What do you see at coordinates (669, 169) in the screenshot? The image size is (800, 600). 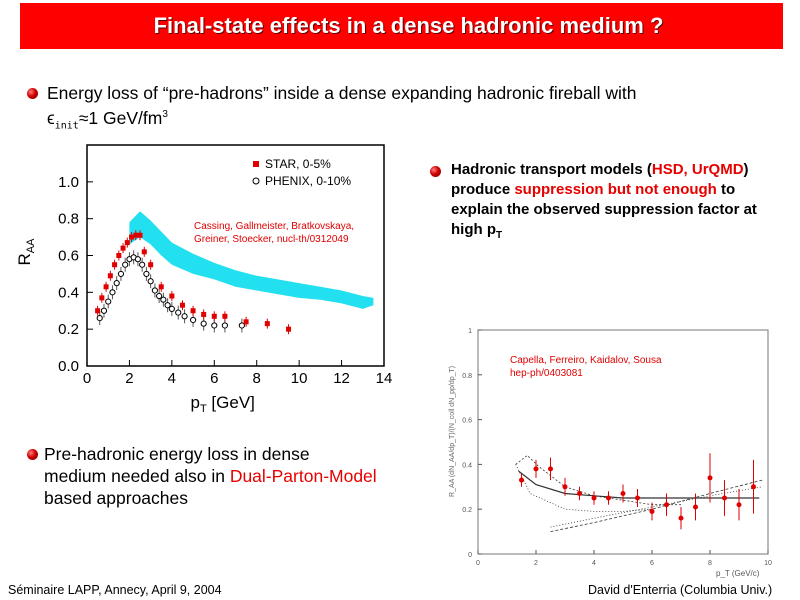 I see `bullet2-part: HSD,` at bounding box center [669, 169].